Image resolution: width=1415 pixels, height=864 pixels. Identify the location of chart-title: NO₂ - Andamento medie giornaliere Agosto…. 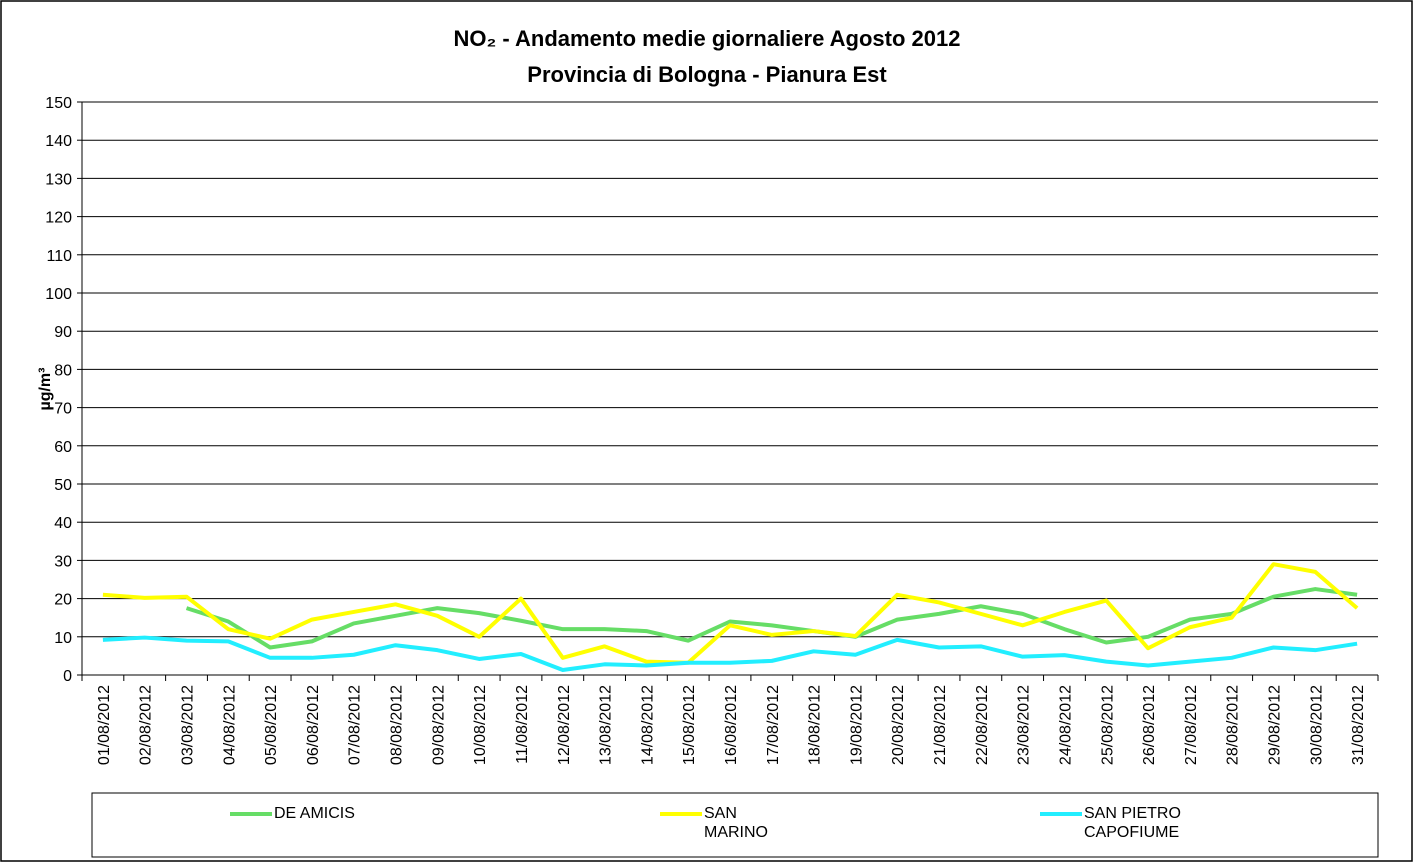
(707, 38).